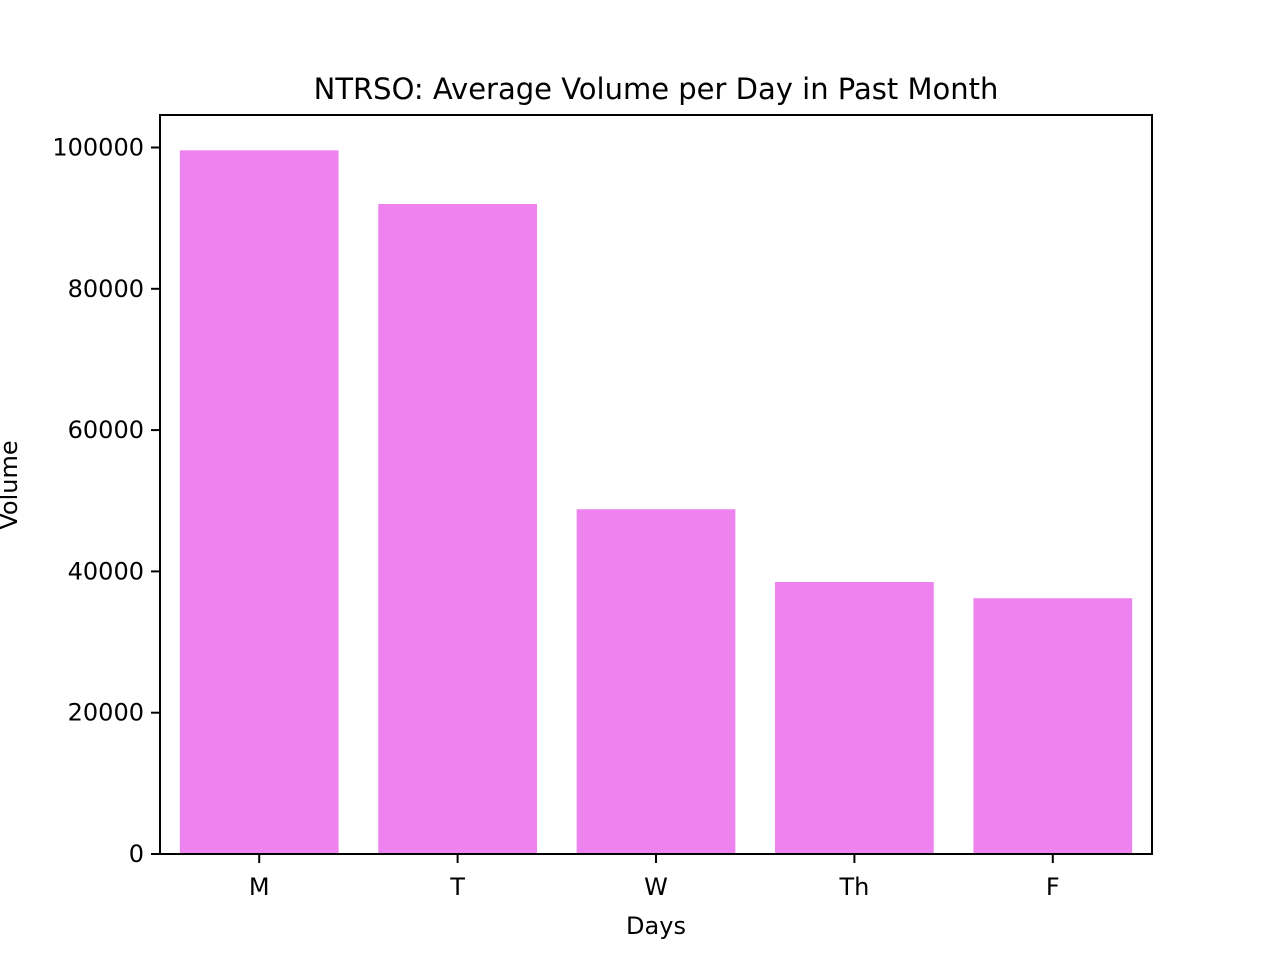 Image resolution: width=1280 pixels, height=960 pixels. Describe the element at coordinates (106, 500) in the screenshot. I see `y-axis: 0 20000 40000 60000 80000 100000` at that location.